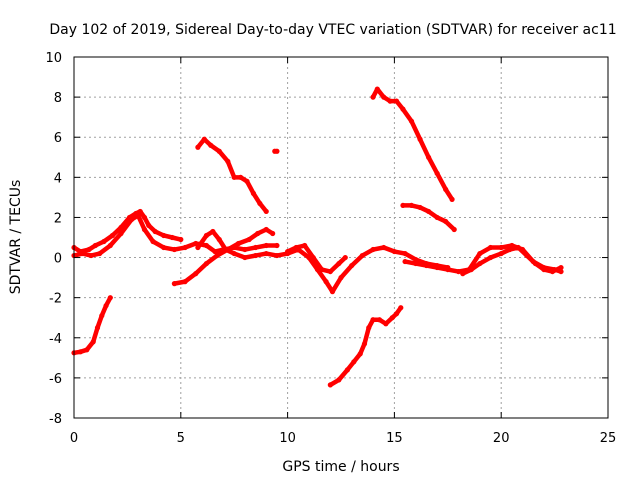 This screenshot has width=640, height=480. I want to click on y-tick-label: 4, so click(58, 178).